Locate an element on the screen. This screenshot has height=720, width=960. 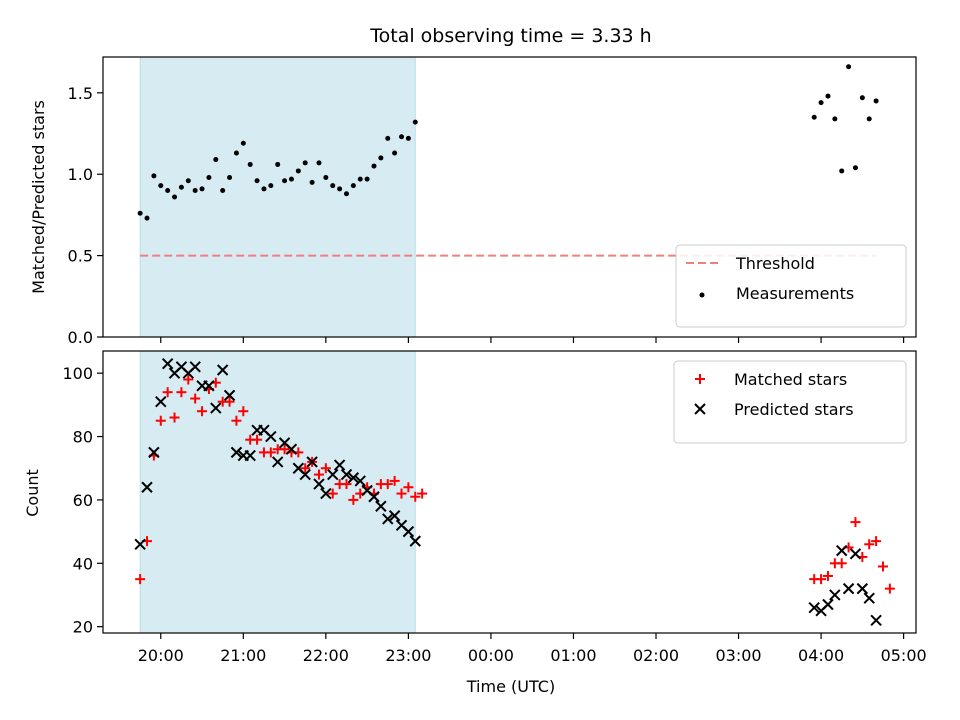
x-tick-label: 01:00 is located at coordinates (573, 655).